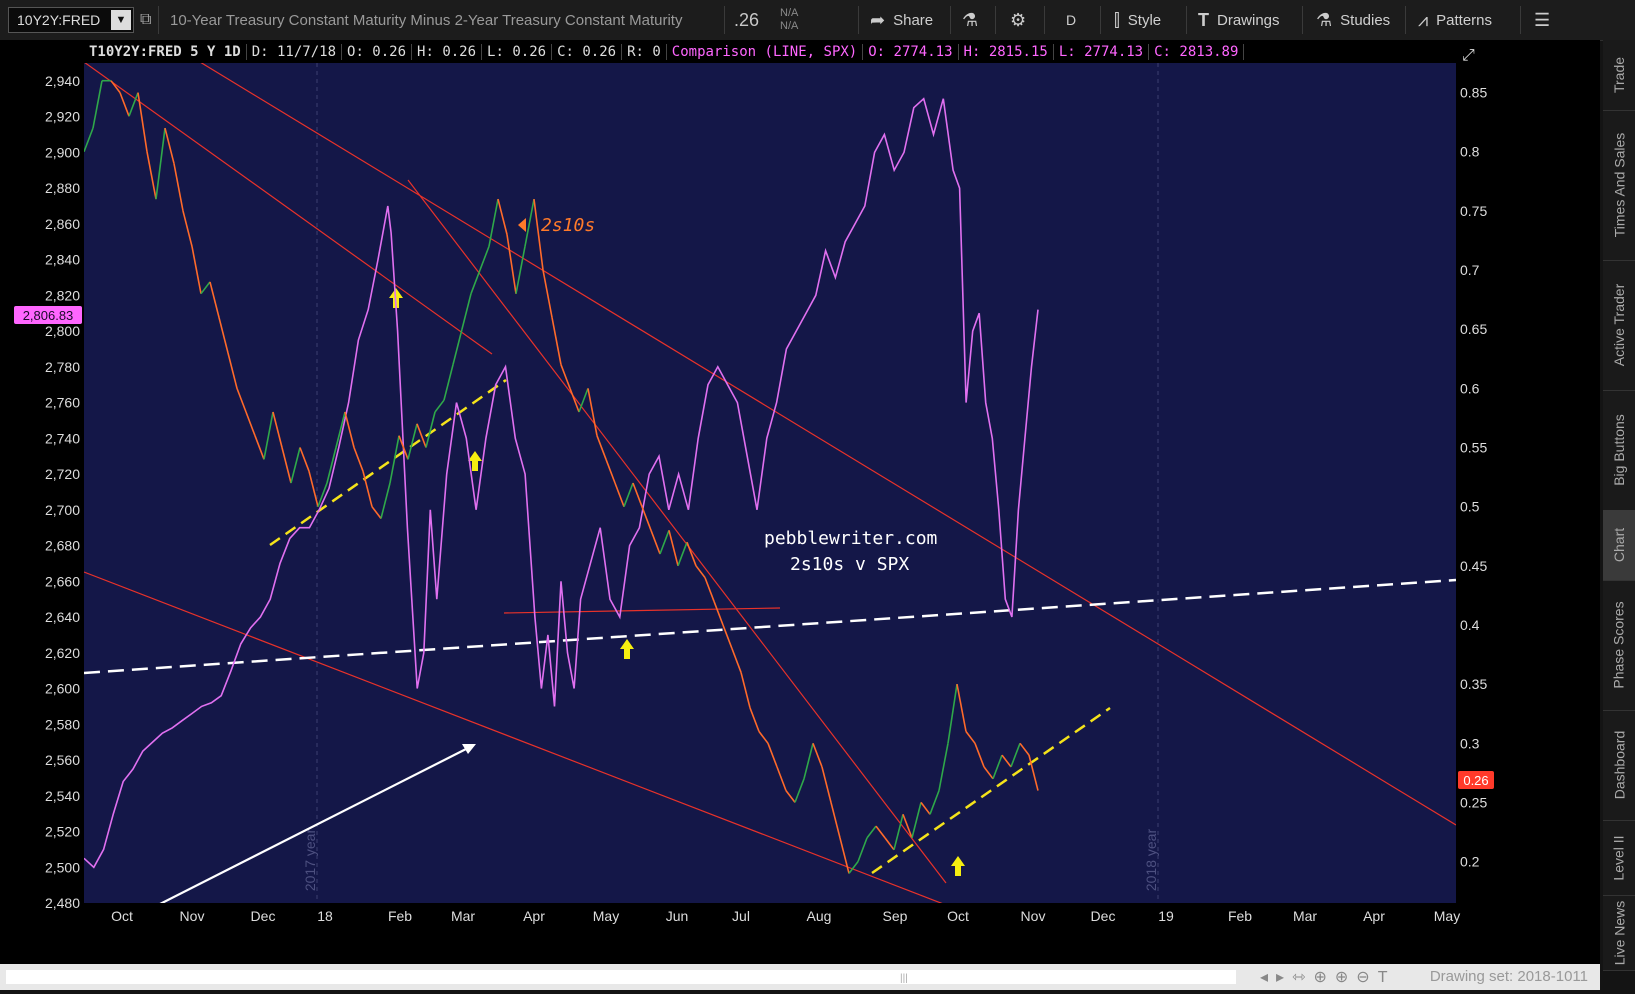  I want to click on scroll-thumb-icon: |||, so click(904, 978).